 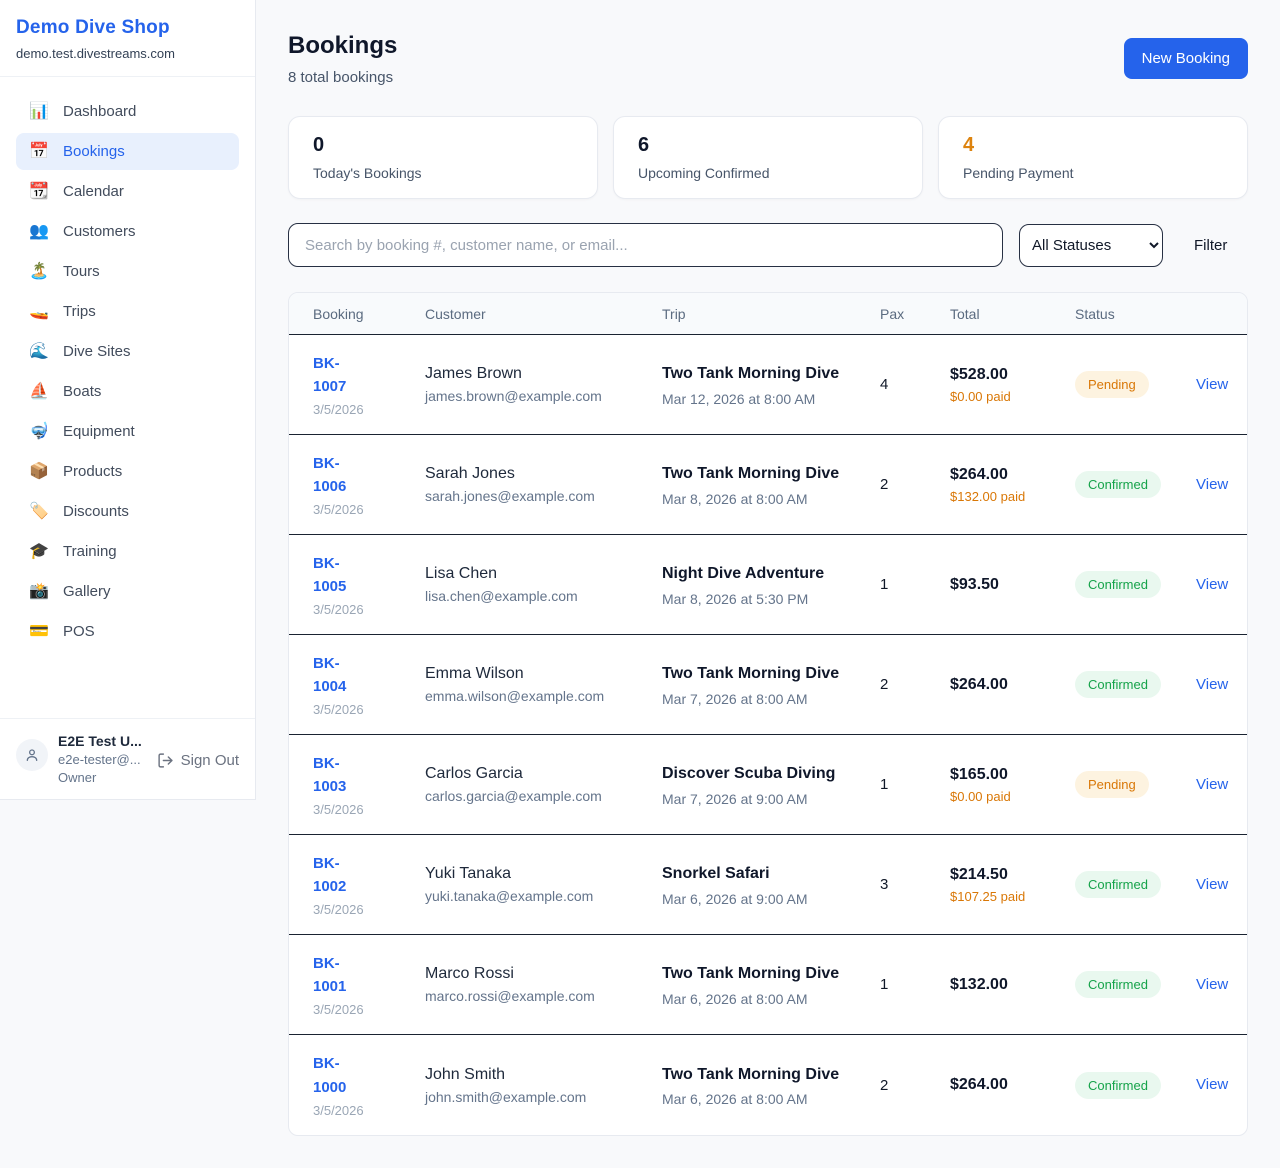 I want to click on sidebar-item-products: 📦 Products, so click(x=127, y=471).